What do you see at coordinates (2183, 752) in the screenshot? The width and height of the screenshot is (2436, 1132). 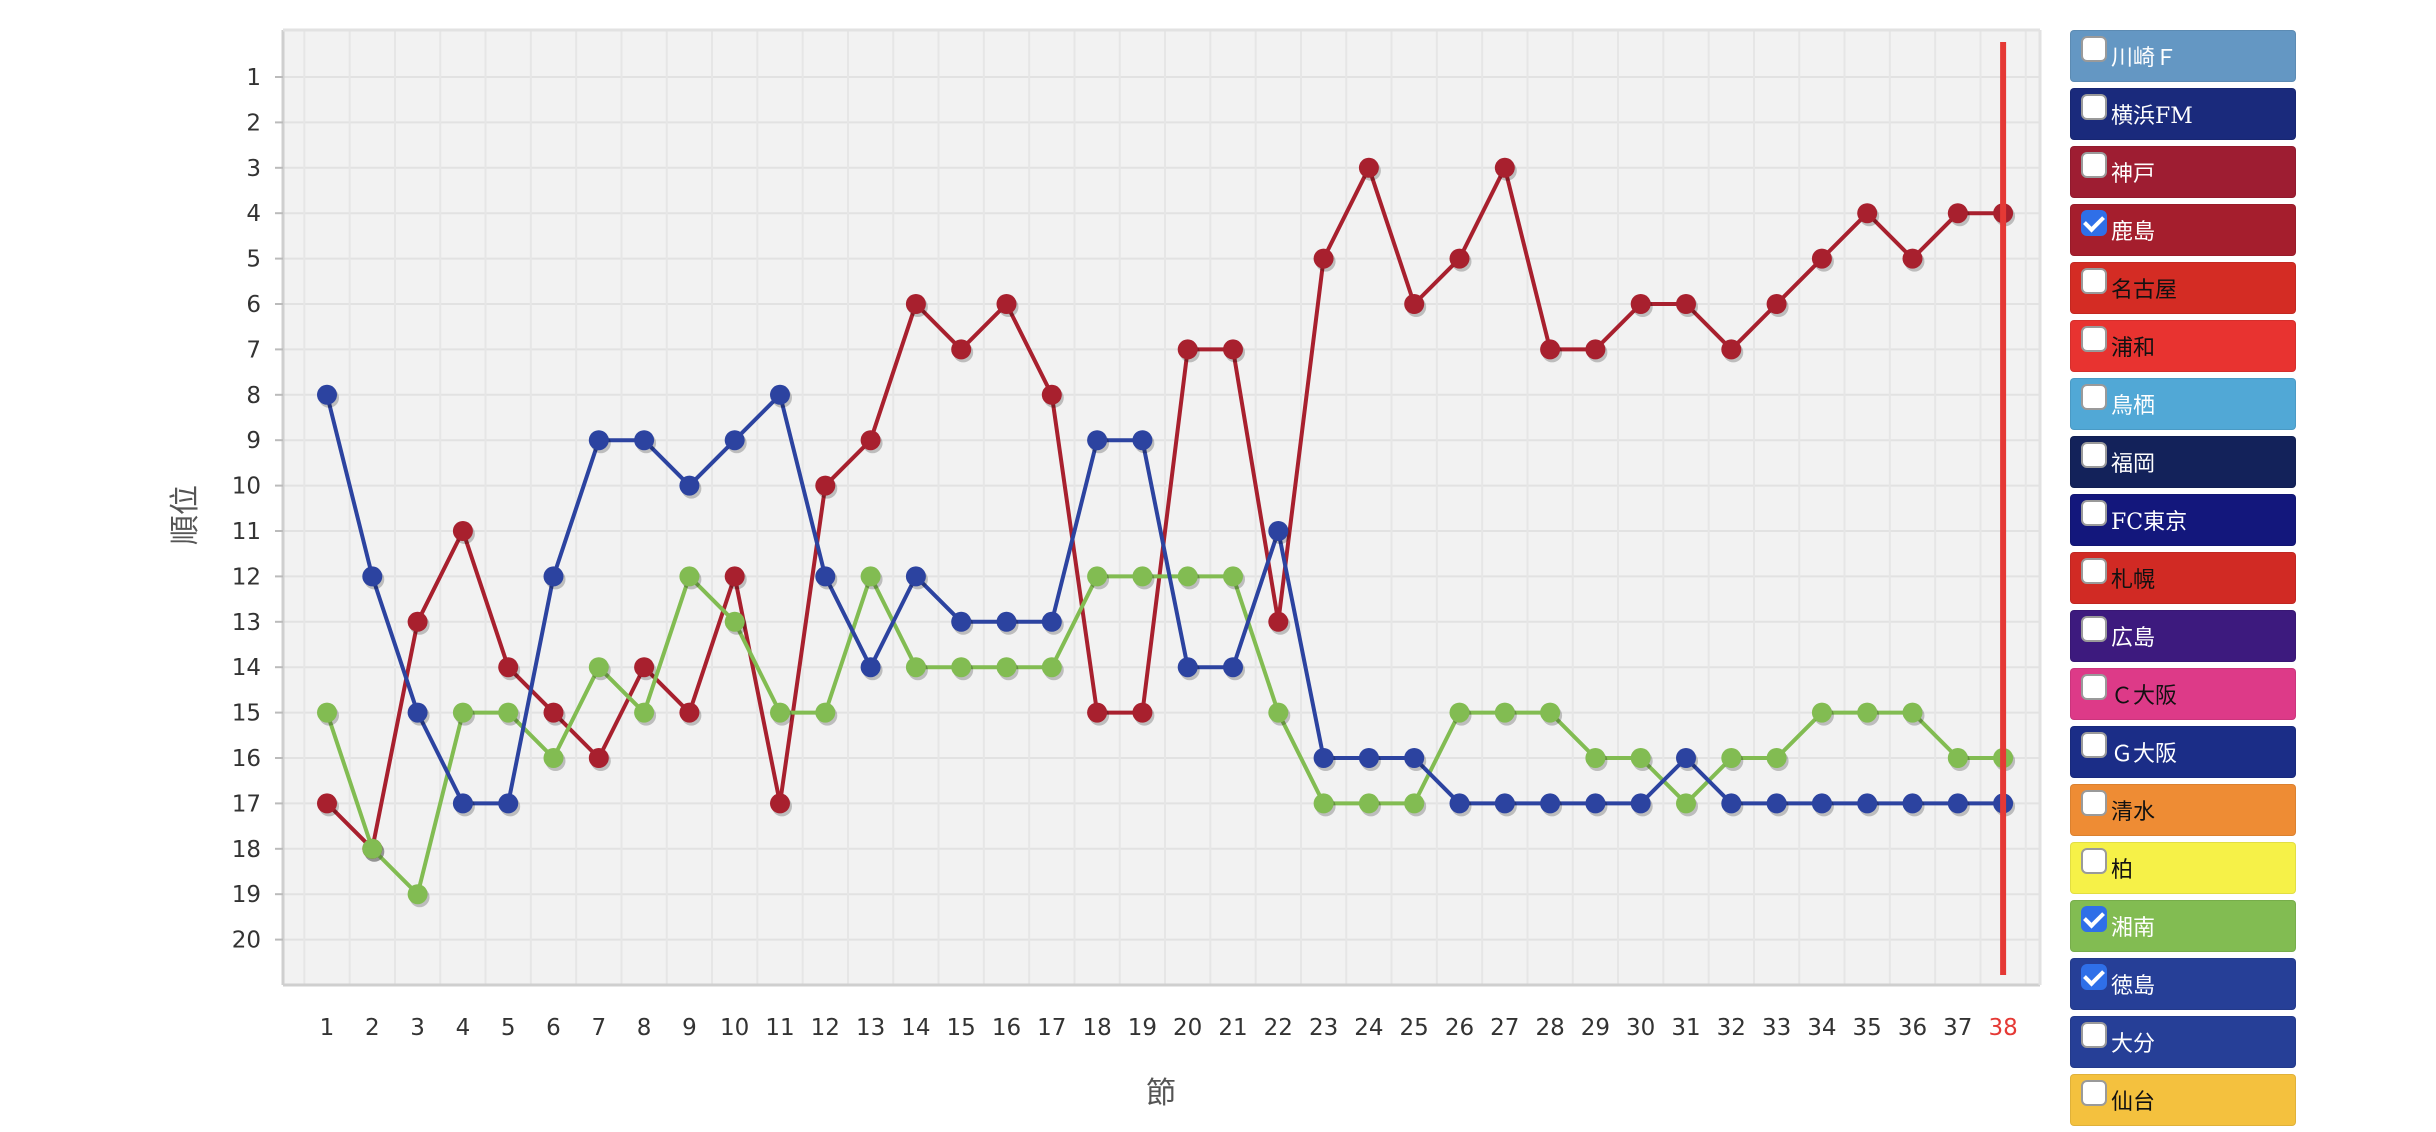 I see `legend-item: Ｇ大阪` at bounding box center [2183, 752].